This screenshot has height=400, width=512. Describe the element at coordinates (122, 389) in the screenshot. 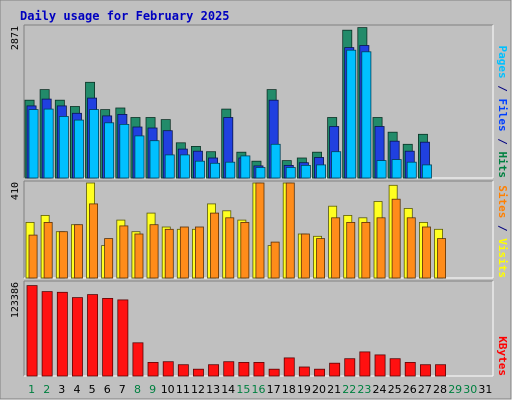

I see `x-tick-label: 7` at that location.